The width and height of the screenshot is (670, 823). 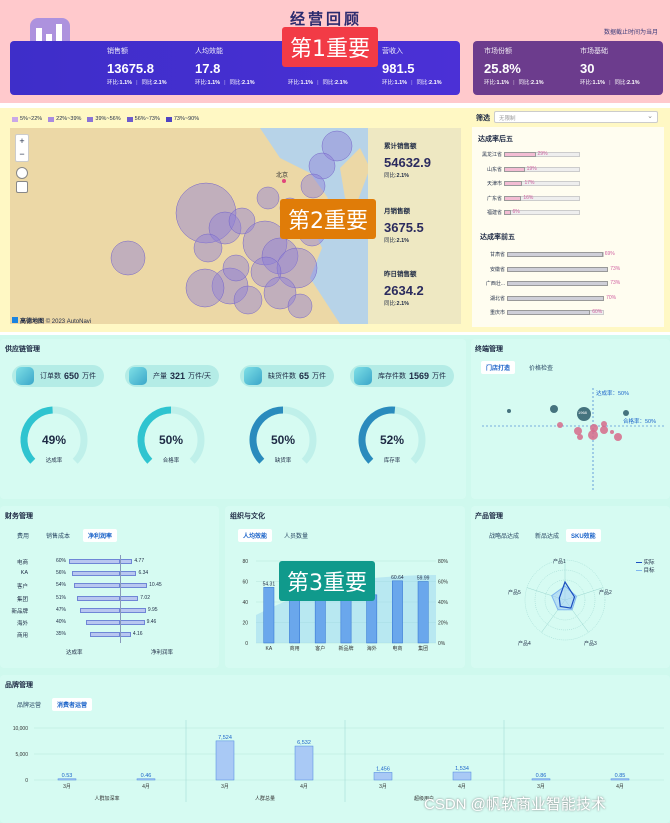 I want to click on bottom5-pct-4: 6%, so click(x=516, y=212).